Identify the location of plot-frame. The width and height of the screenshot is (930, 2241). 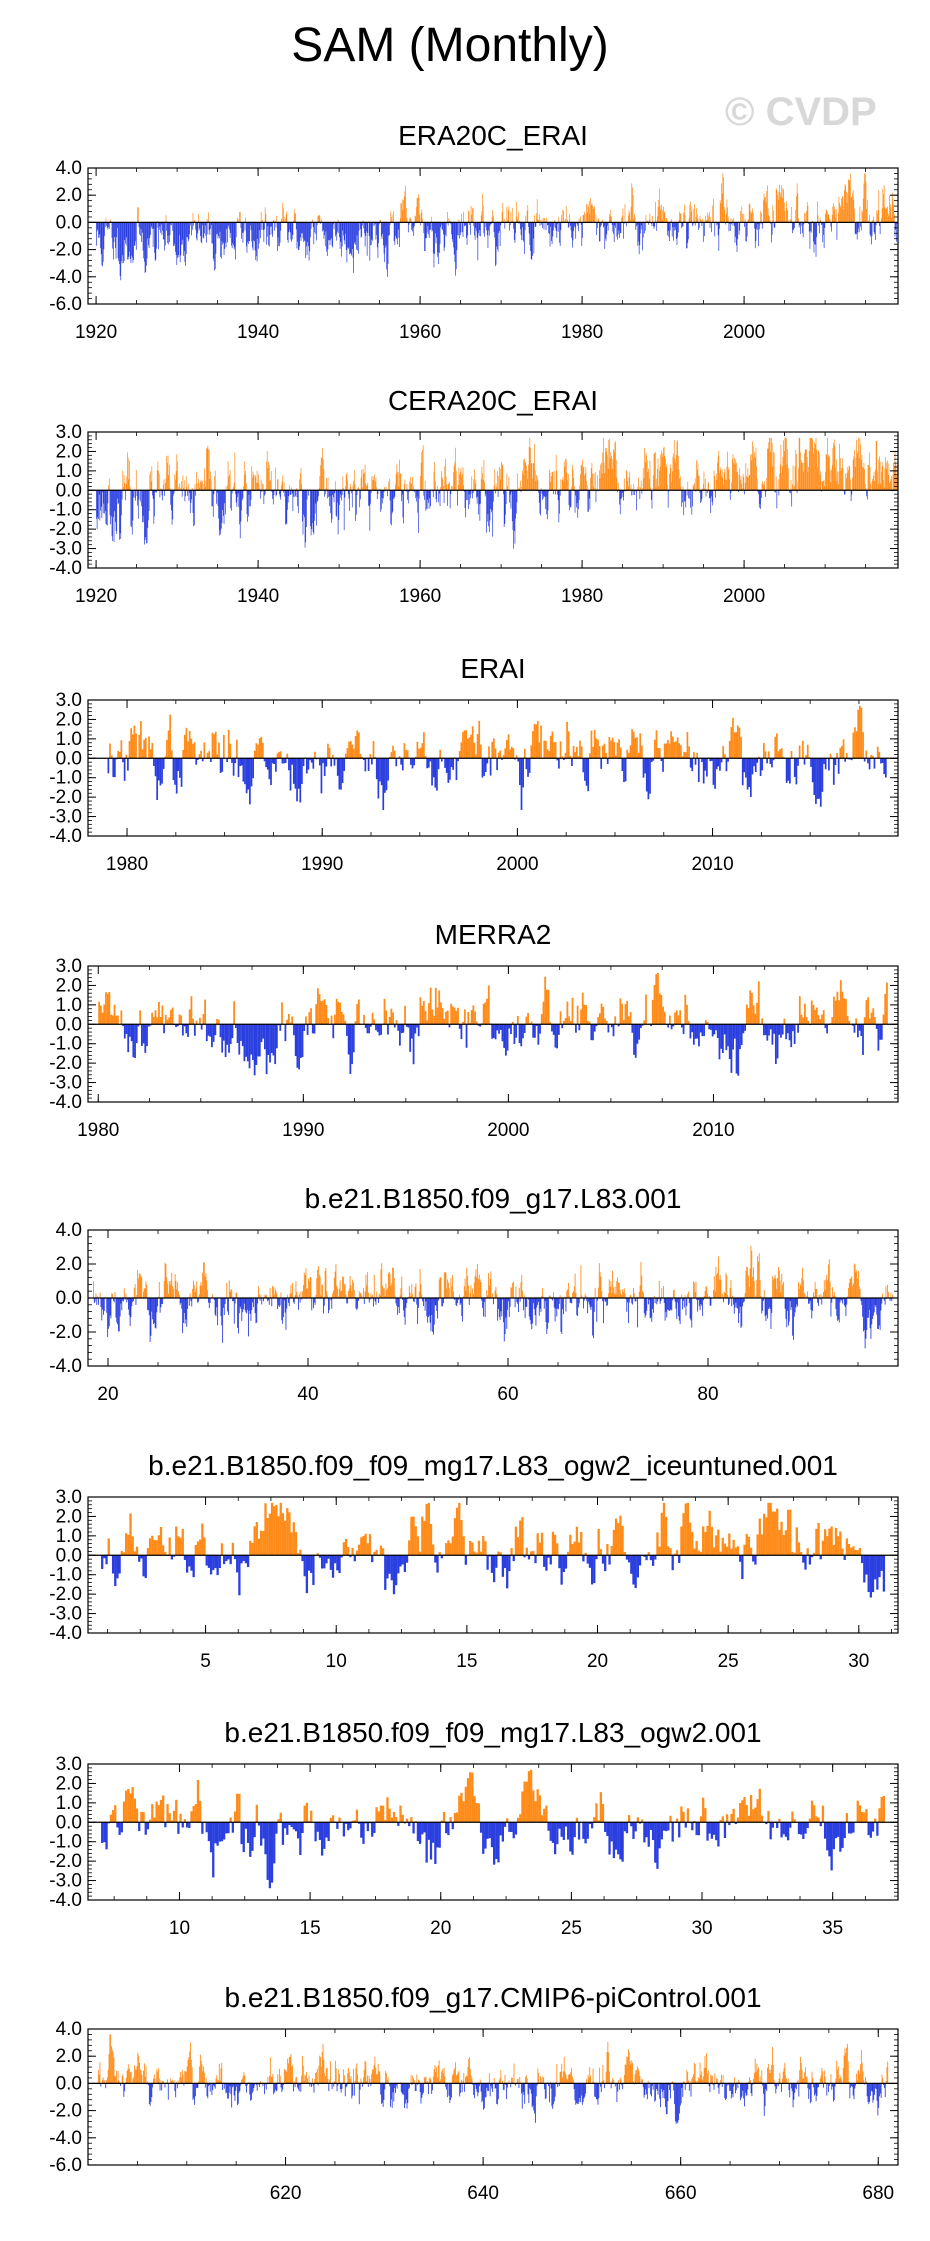
(493, 236).